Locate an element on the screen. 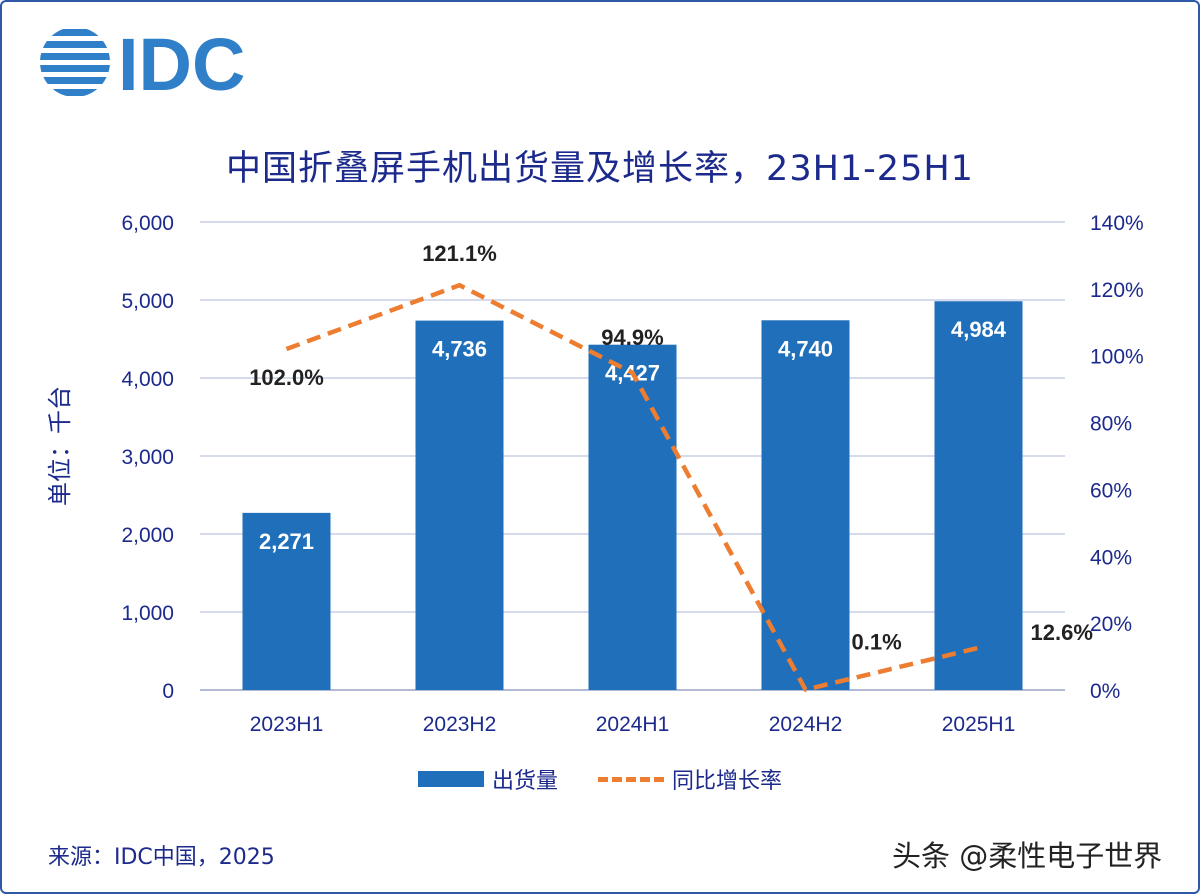  x-tick-label: 2023H1 is located at coordinates (287, 724).